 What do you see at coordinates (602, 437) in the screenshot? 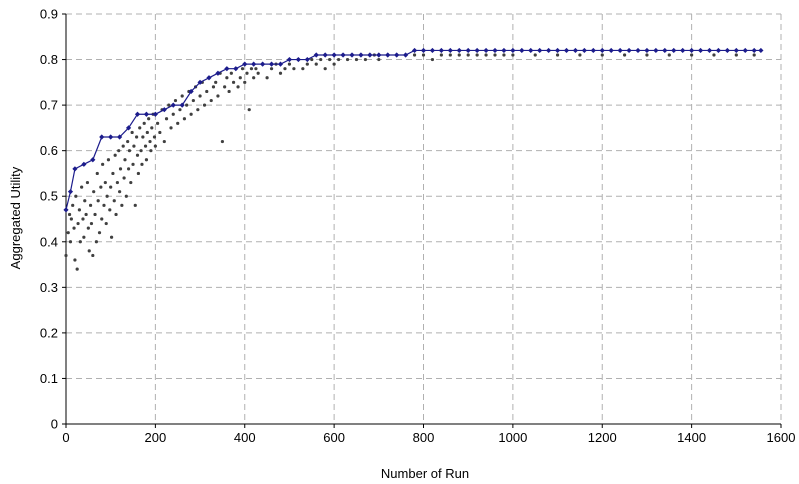
I see `x-tick-label: 1200` at bounding box center [602, 437].